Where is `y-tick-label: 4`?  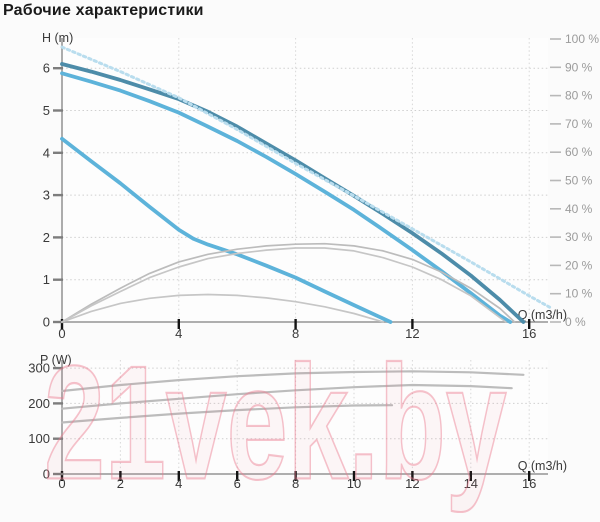 y-tick-label: 4 is located at coordinates (46, 152).